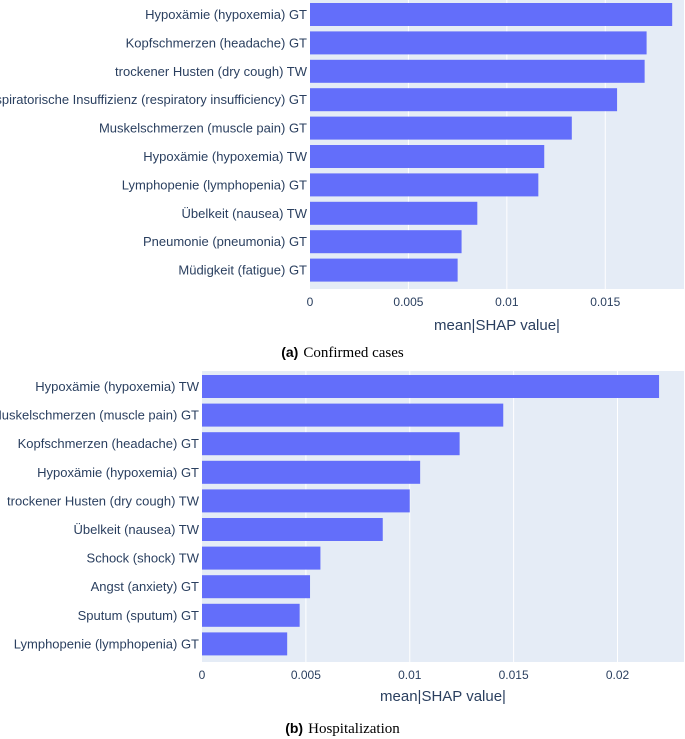 The image size is (685, 739). I want to click on chart1-category-label-0: Hypoxämie (hypoxemia) TW, so click(117, 386).